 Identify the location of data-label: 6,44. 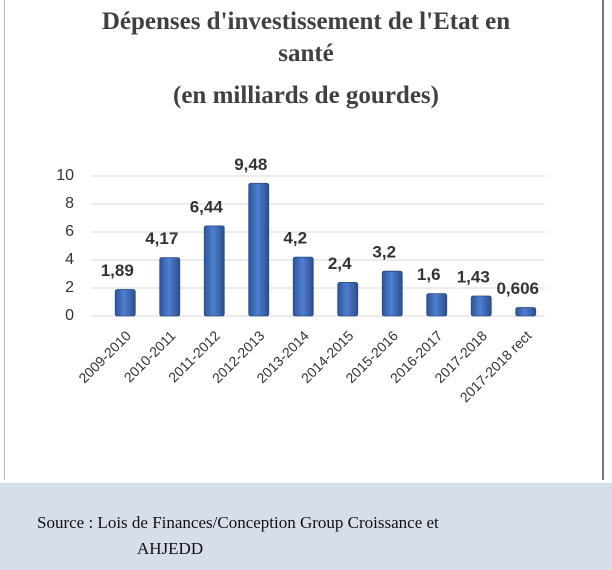
(207, 206).